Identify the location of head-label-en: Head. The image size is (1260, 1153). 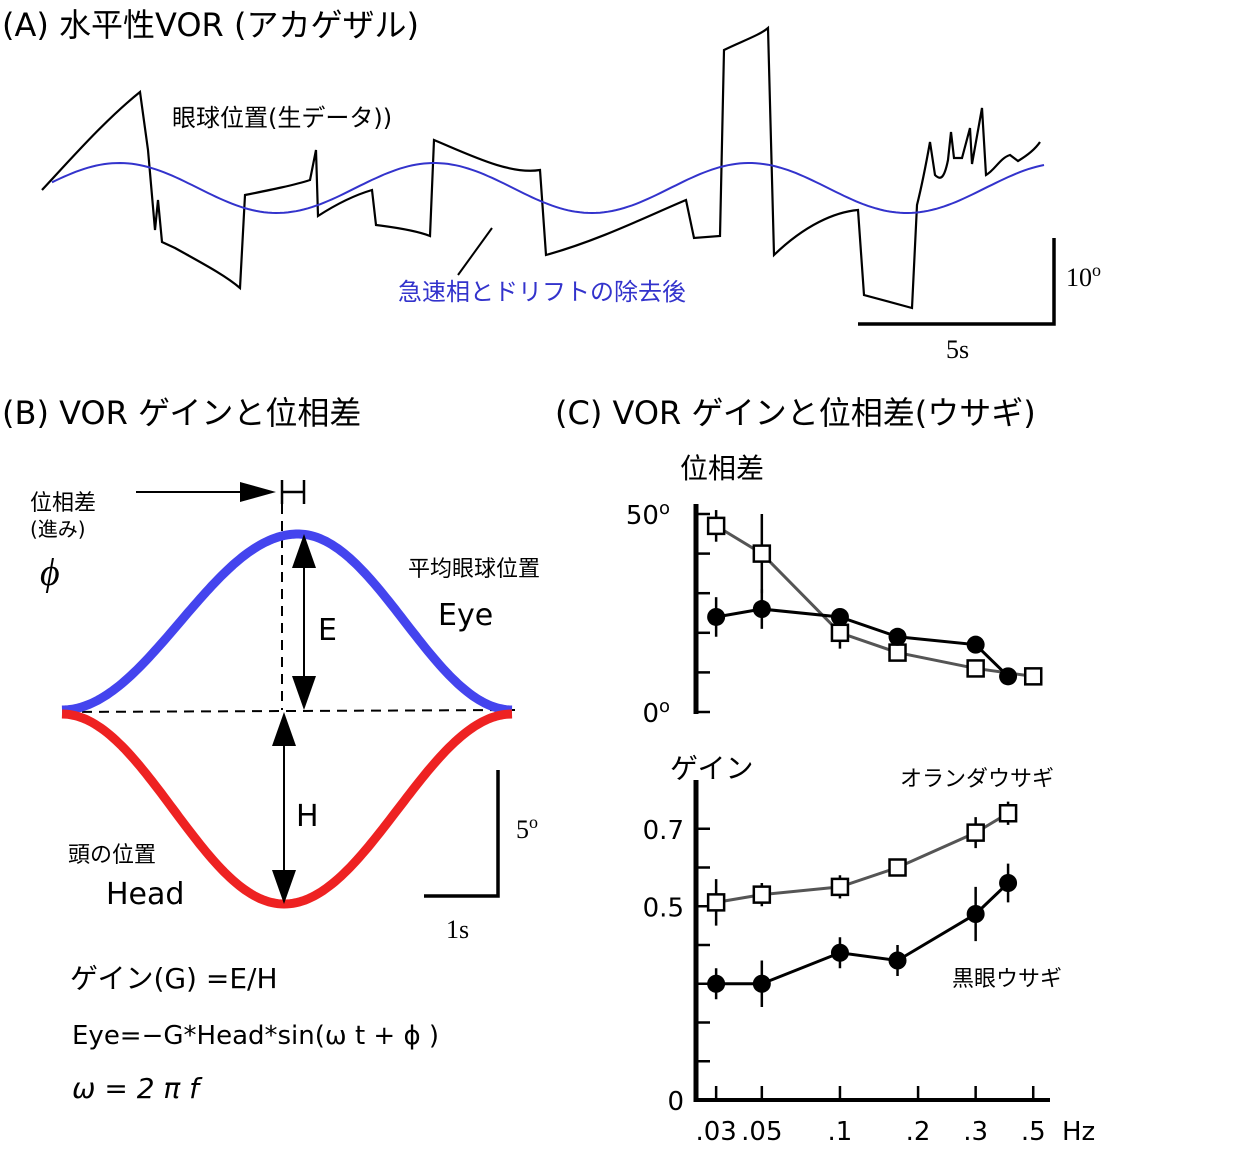
(145, 894).